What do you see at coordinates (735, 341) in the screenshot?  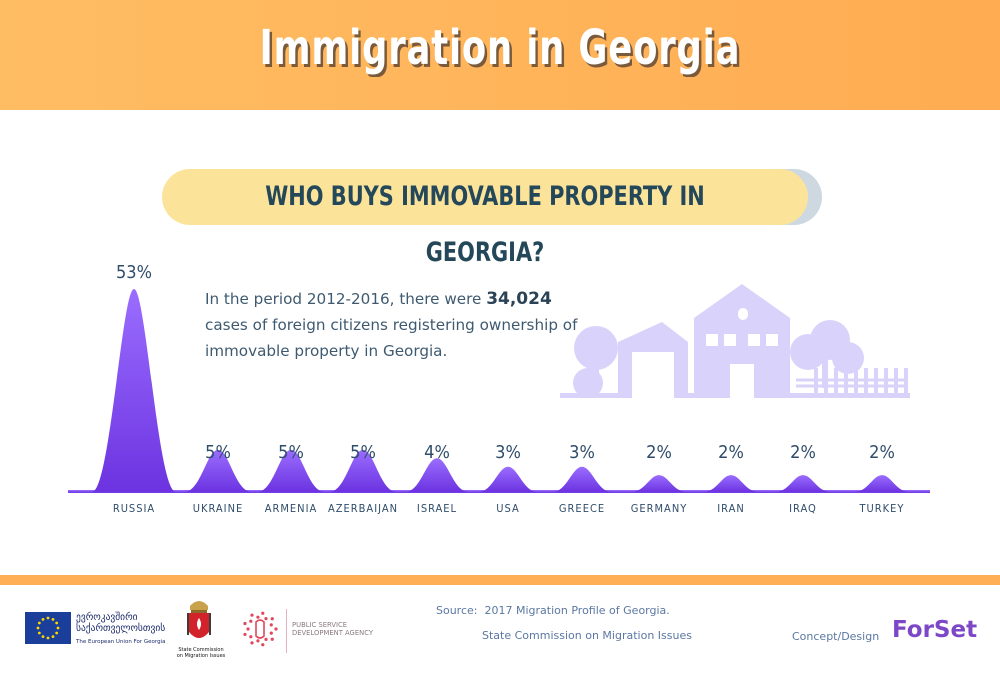 I see `houses-illustration-icon` at bounding box center [735, 341].